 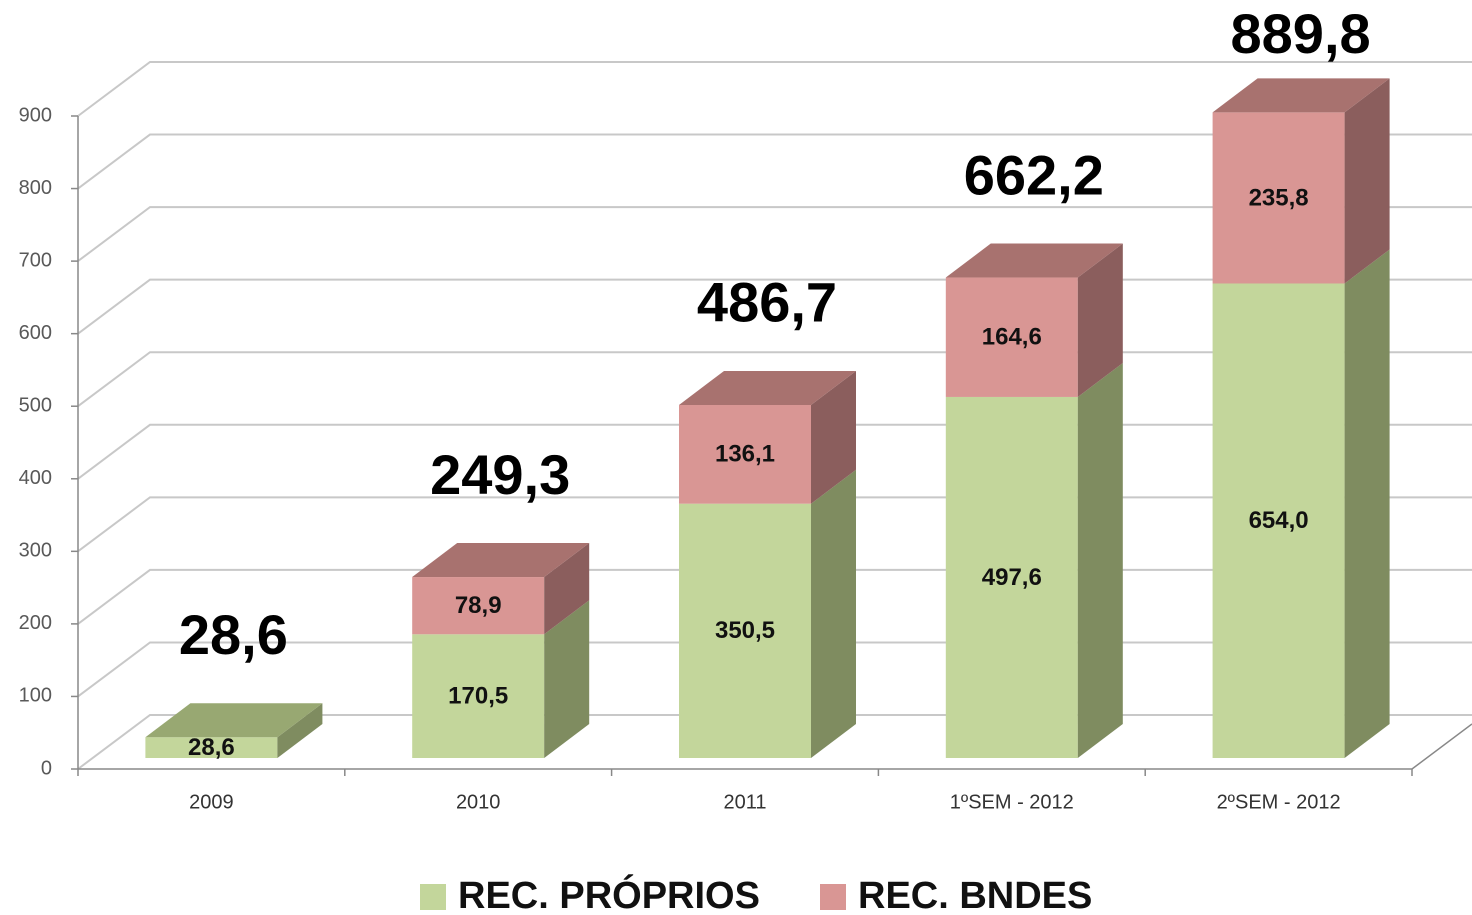 What do you see at coordinates (211, 802) in the screenshot?
I see `x-tick-label: 2009` at bounding box center [211, 802].